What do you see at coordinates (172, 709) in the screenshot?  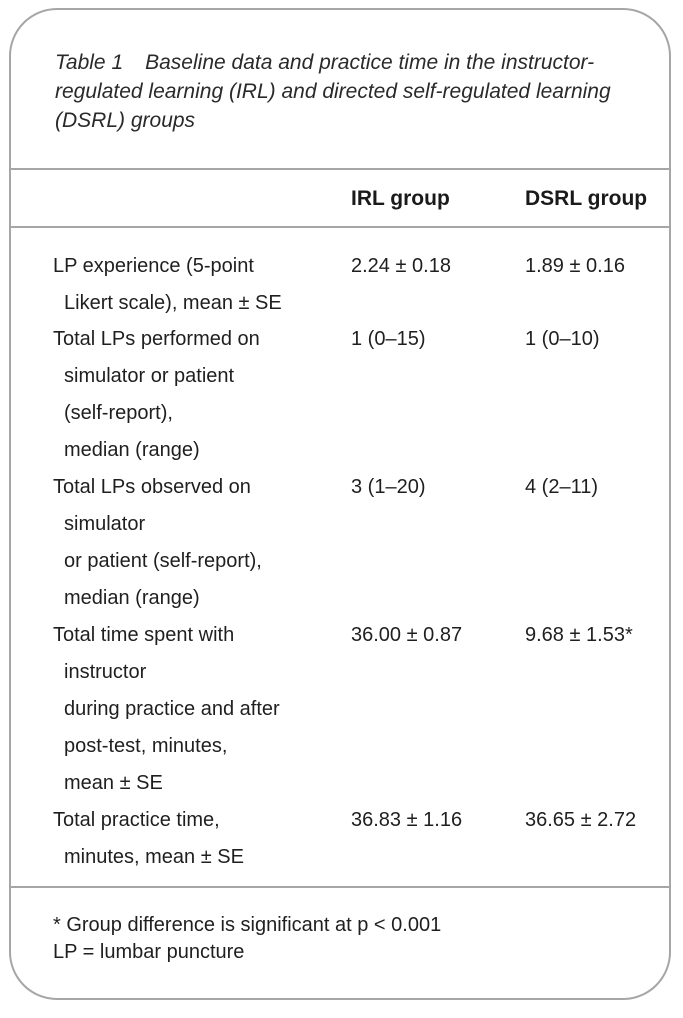 I see `row-label-line: during practice and after` at bounding box center [172, 709].